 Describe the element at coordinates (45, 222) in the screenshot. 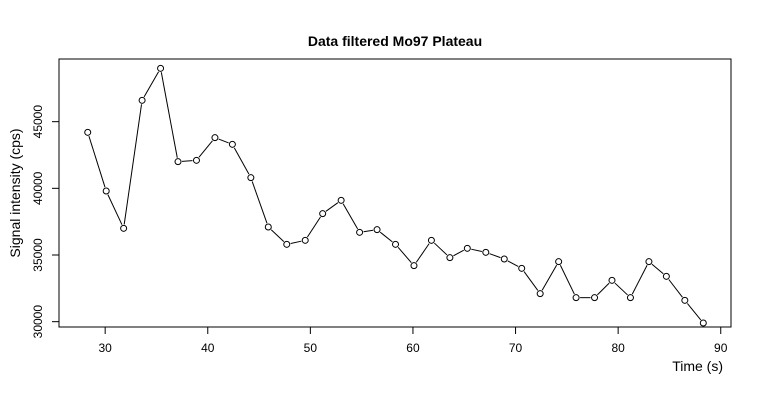

I see `y-axis: 30000 35000 40000 45000` at that location.